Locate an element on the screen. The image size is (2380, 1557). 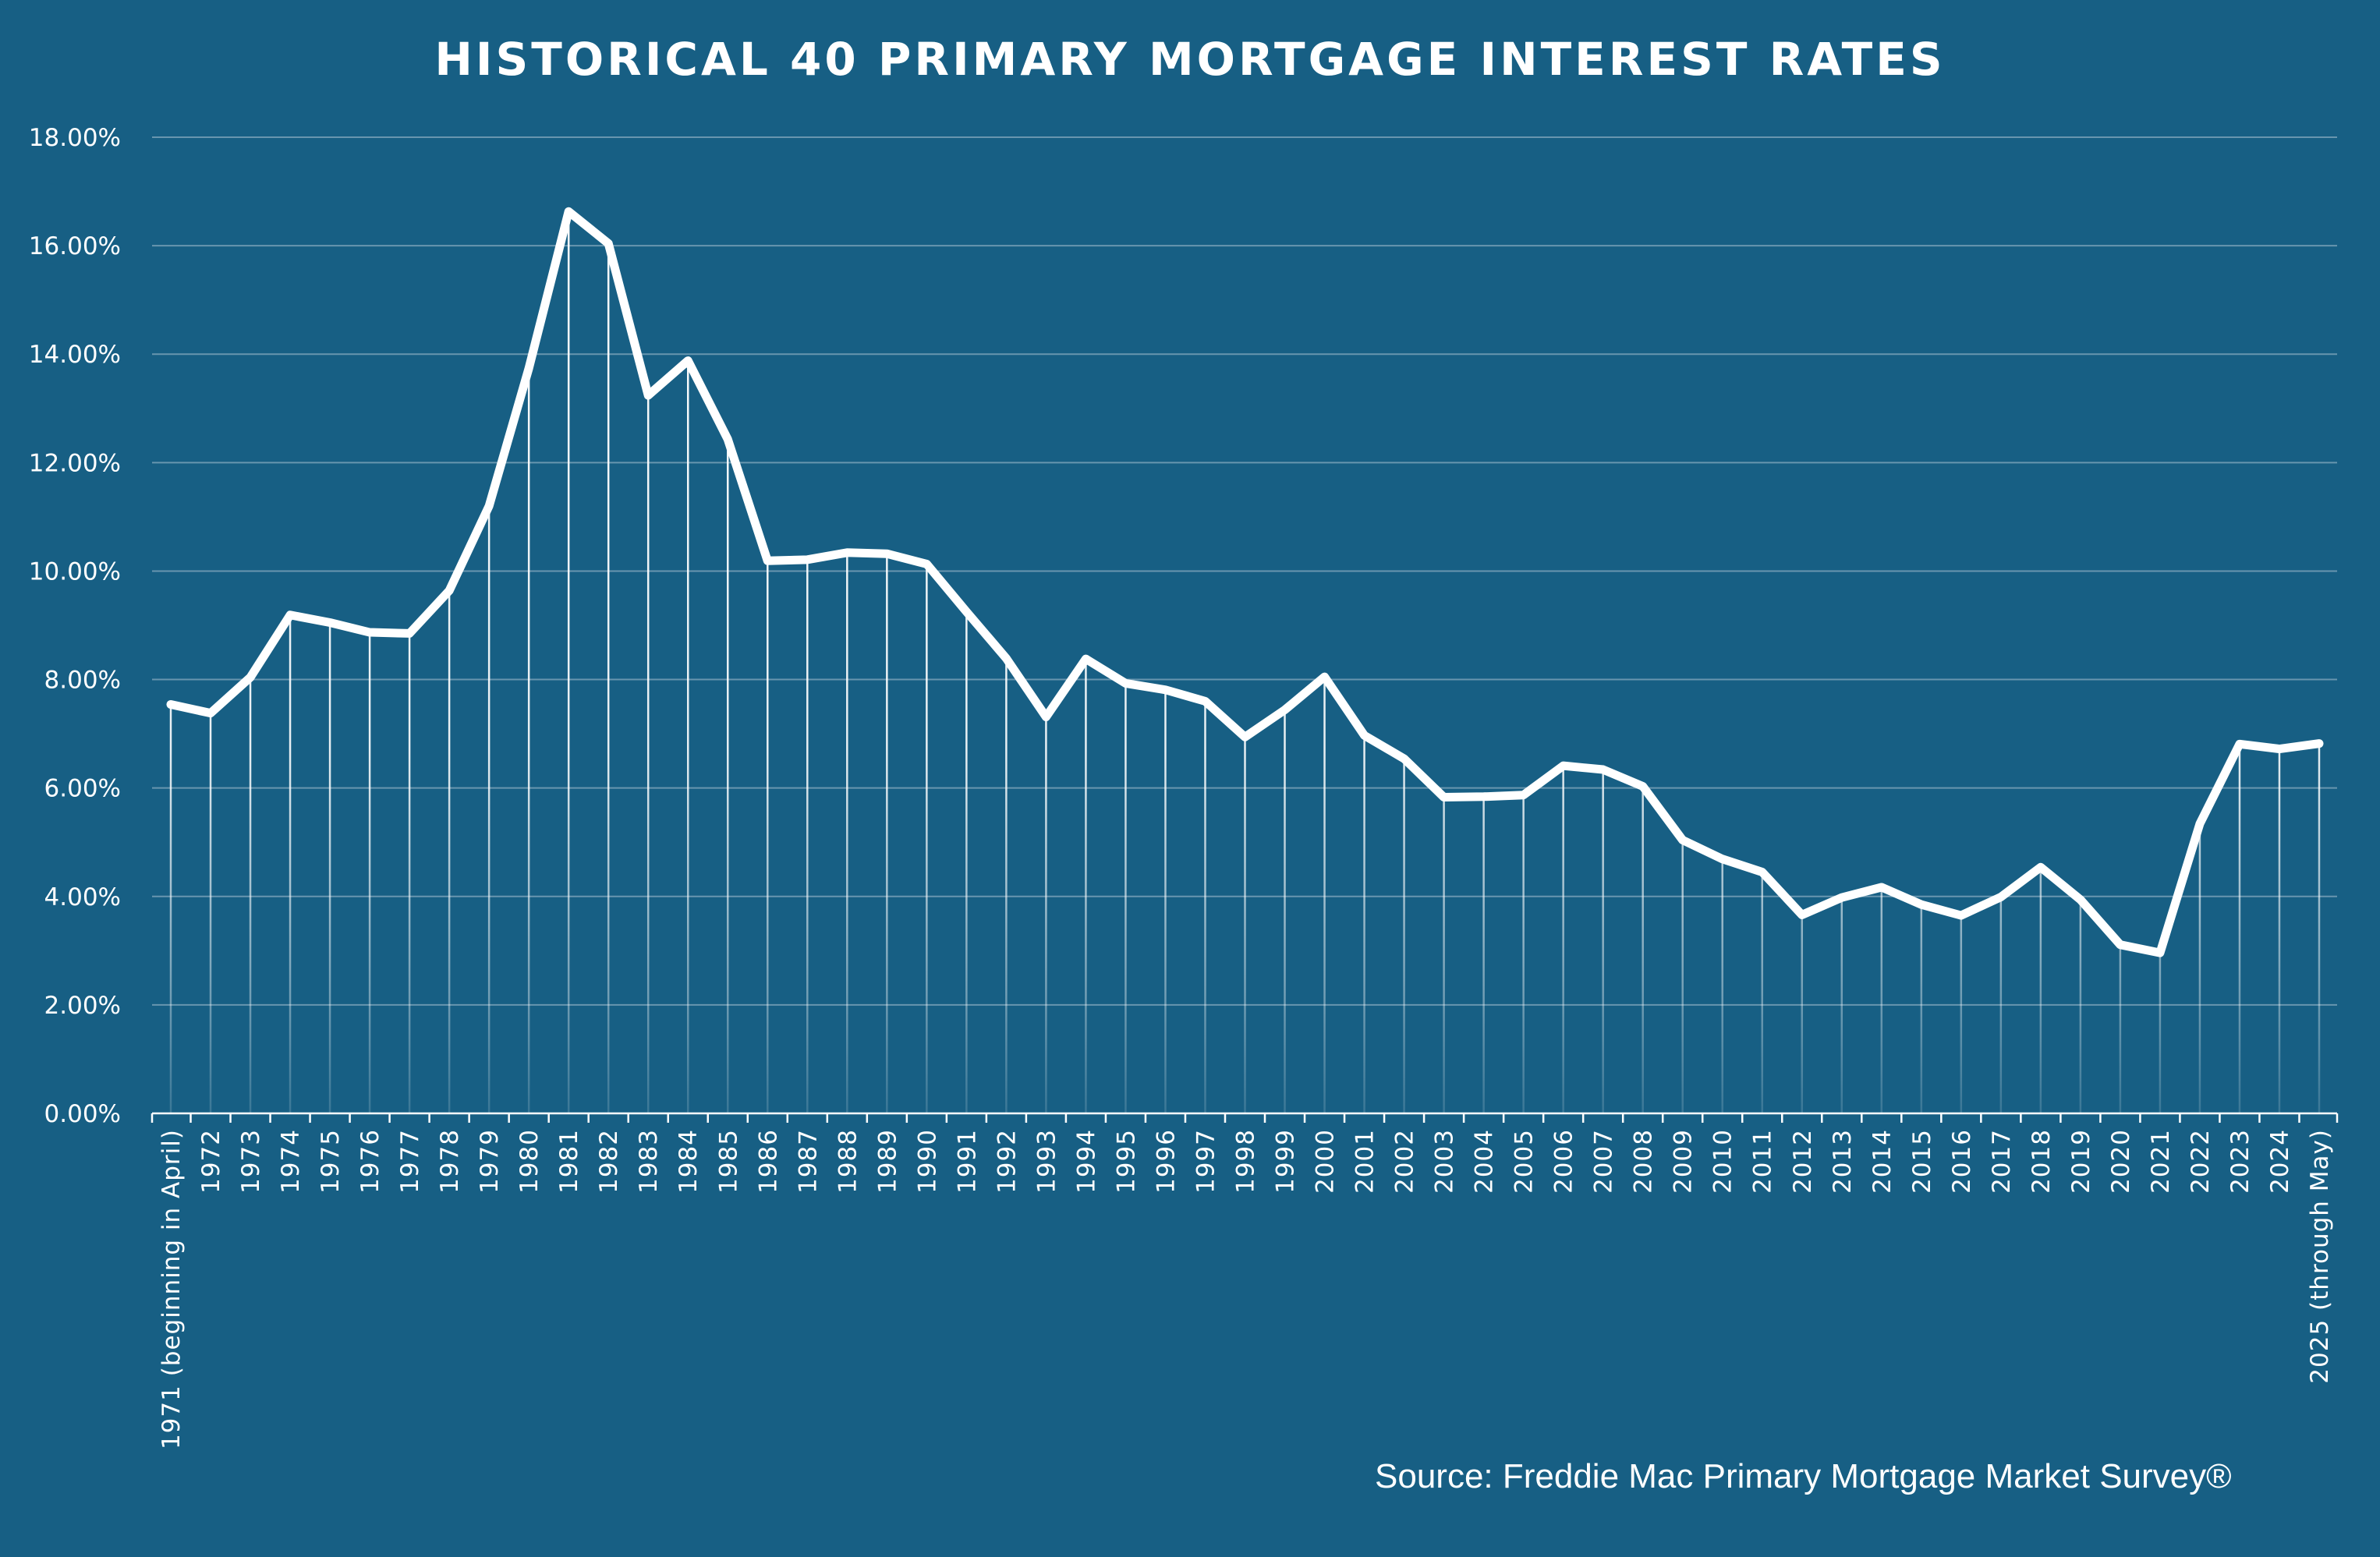
x-tick-label: 1984 is located at coordinates (689, 1161).